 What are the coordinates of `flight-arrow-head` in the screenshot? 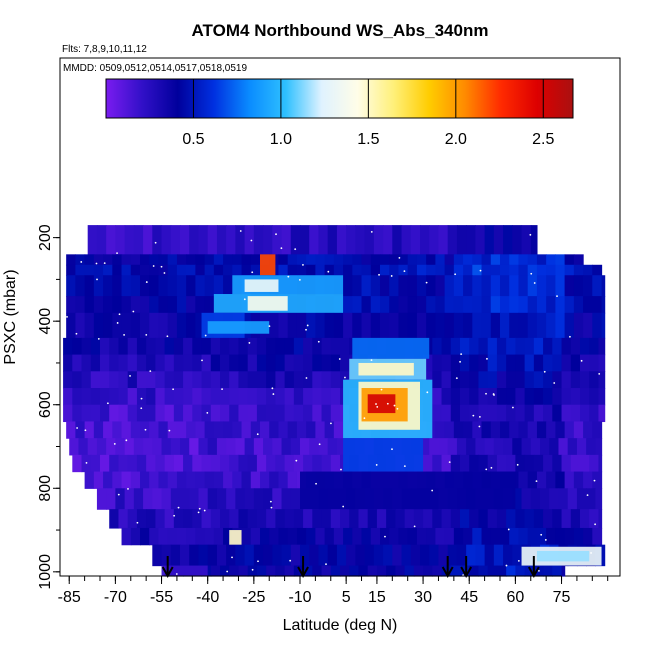 It's located at (303, 572).